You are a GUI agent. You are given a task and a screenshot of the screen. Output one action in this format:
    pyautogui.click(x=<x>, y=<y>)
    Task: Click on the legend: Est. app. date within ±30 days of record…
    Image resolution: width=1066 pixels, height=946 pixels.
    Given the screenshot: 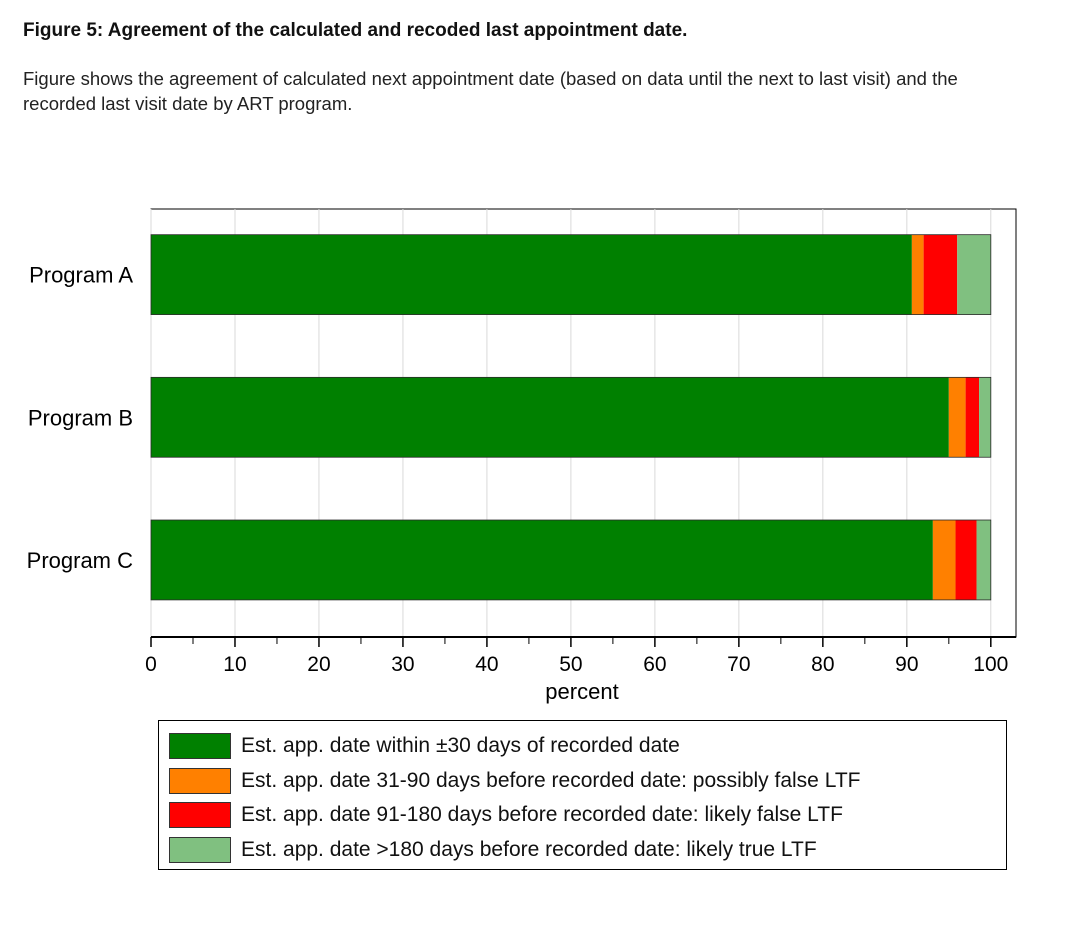 What is the action you would take?
    pyautogui.click(x=582, y=795)
    